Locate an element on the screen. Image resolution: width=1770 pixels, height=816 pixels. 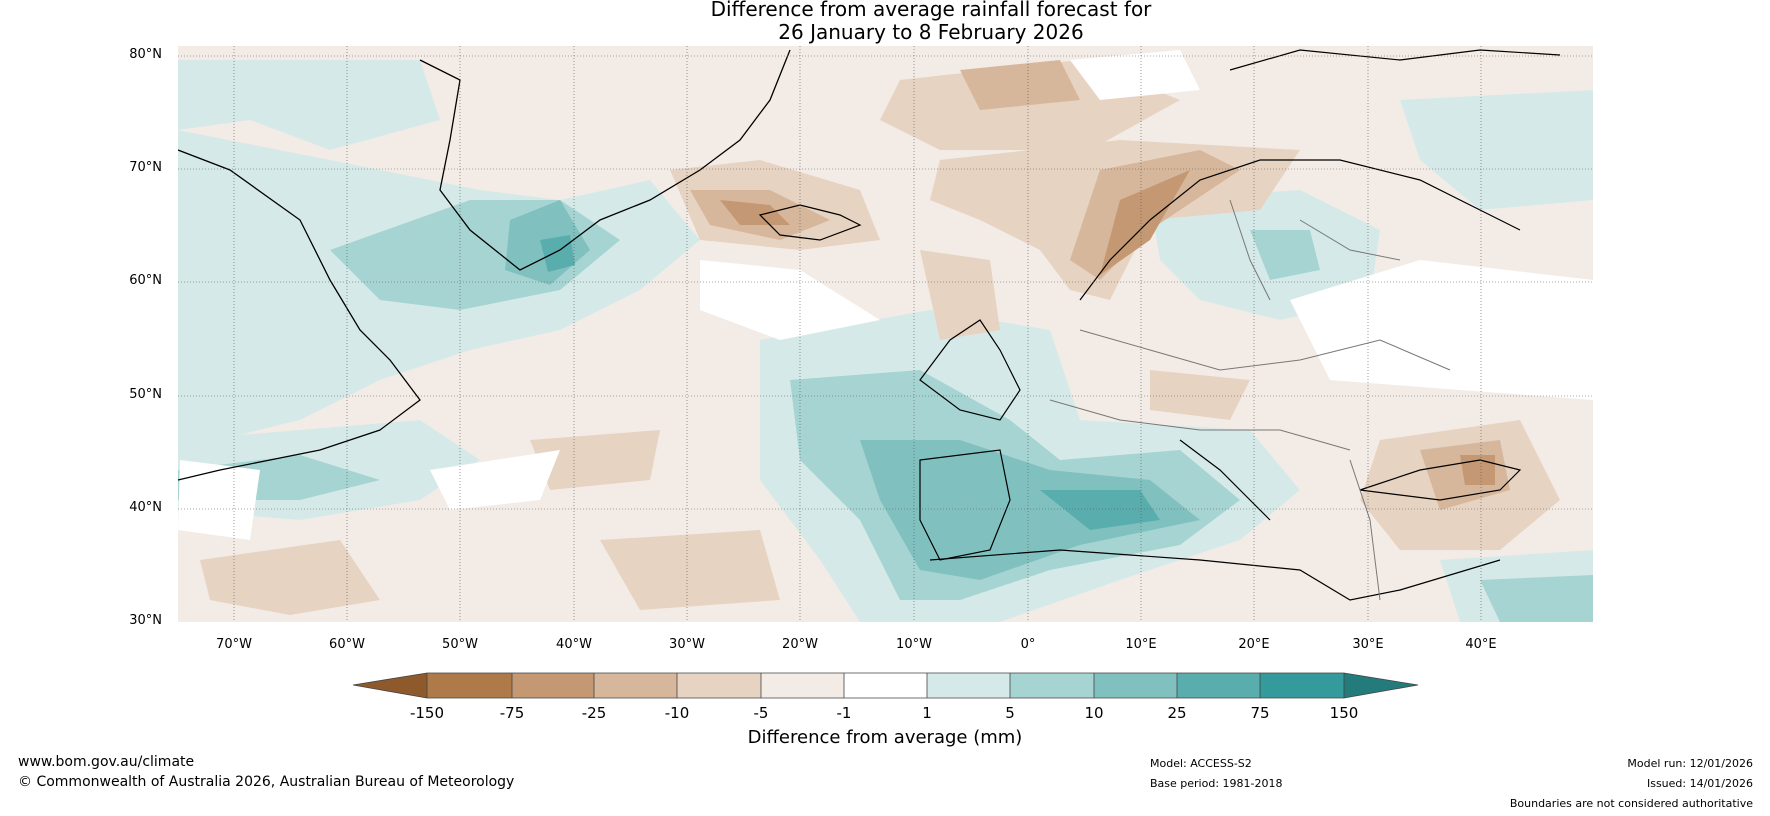
colorbar is located at coordinates (885, 685).